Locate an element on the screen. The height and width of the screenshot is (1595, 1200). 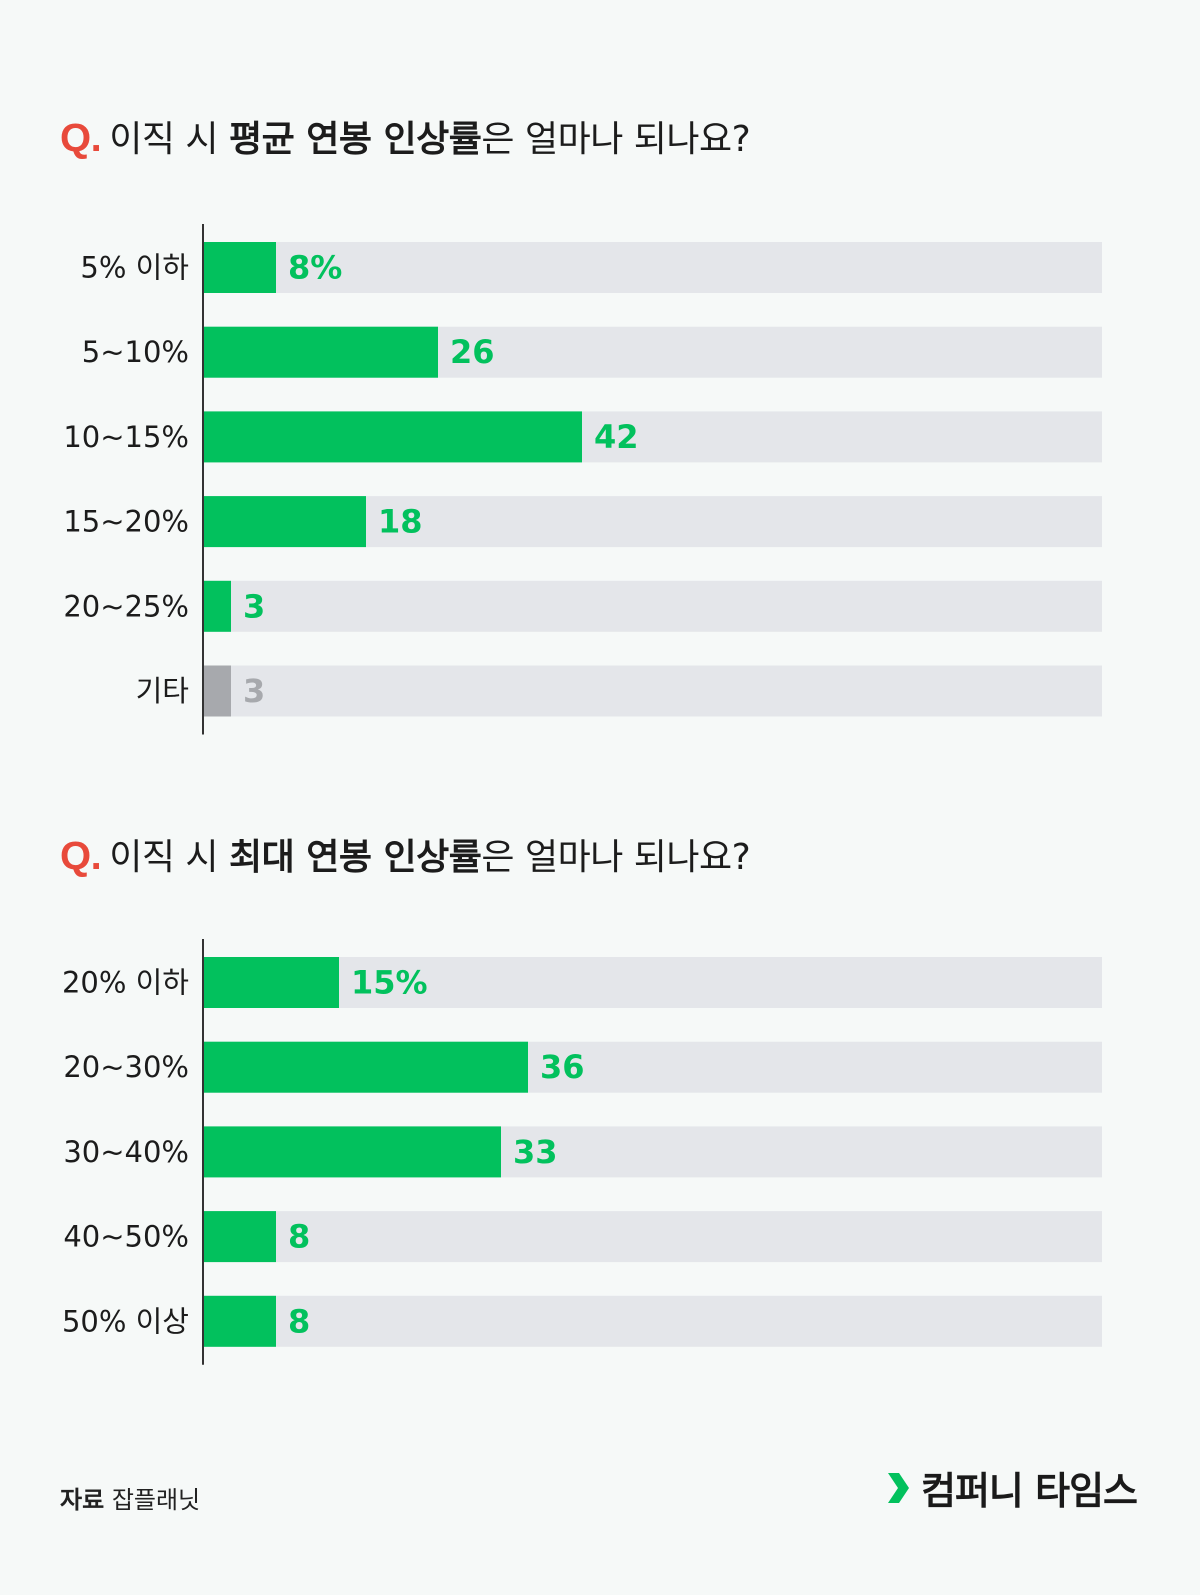
source-note: 자료 잡플래닛 is located at coordinates (130, 1497).